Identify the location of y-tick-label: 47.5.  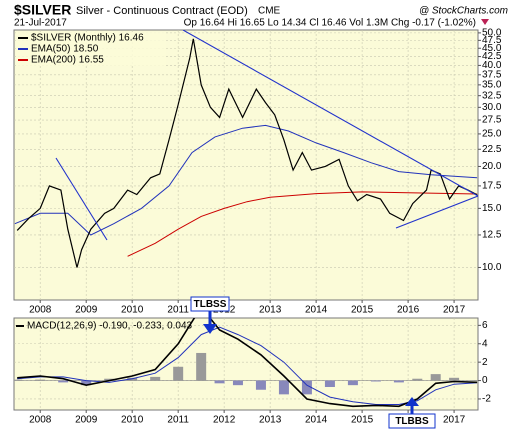
(492, 40).